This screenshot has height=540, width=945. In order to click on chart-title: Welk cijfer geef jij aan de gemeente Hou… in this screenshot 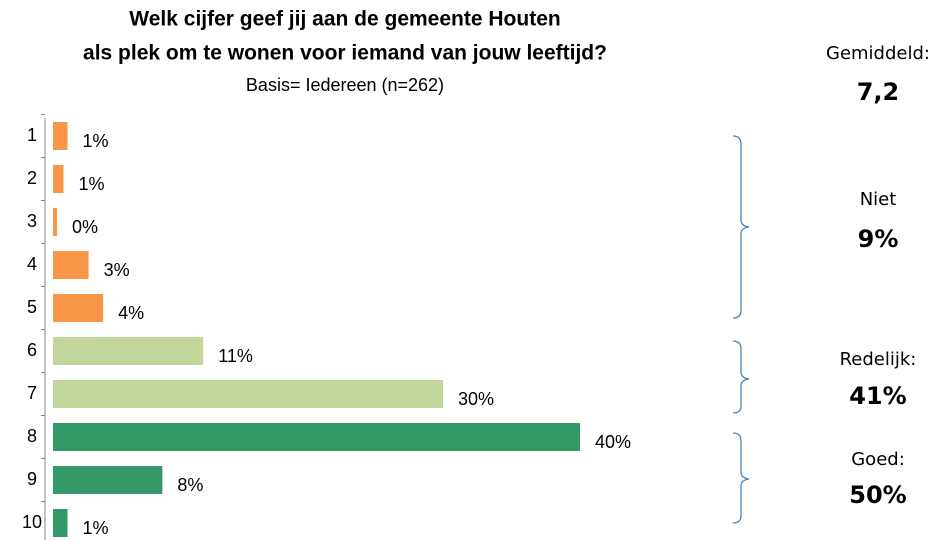, I will do `click(344, 19)`.